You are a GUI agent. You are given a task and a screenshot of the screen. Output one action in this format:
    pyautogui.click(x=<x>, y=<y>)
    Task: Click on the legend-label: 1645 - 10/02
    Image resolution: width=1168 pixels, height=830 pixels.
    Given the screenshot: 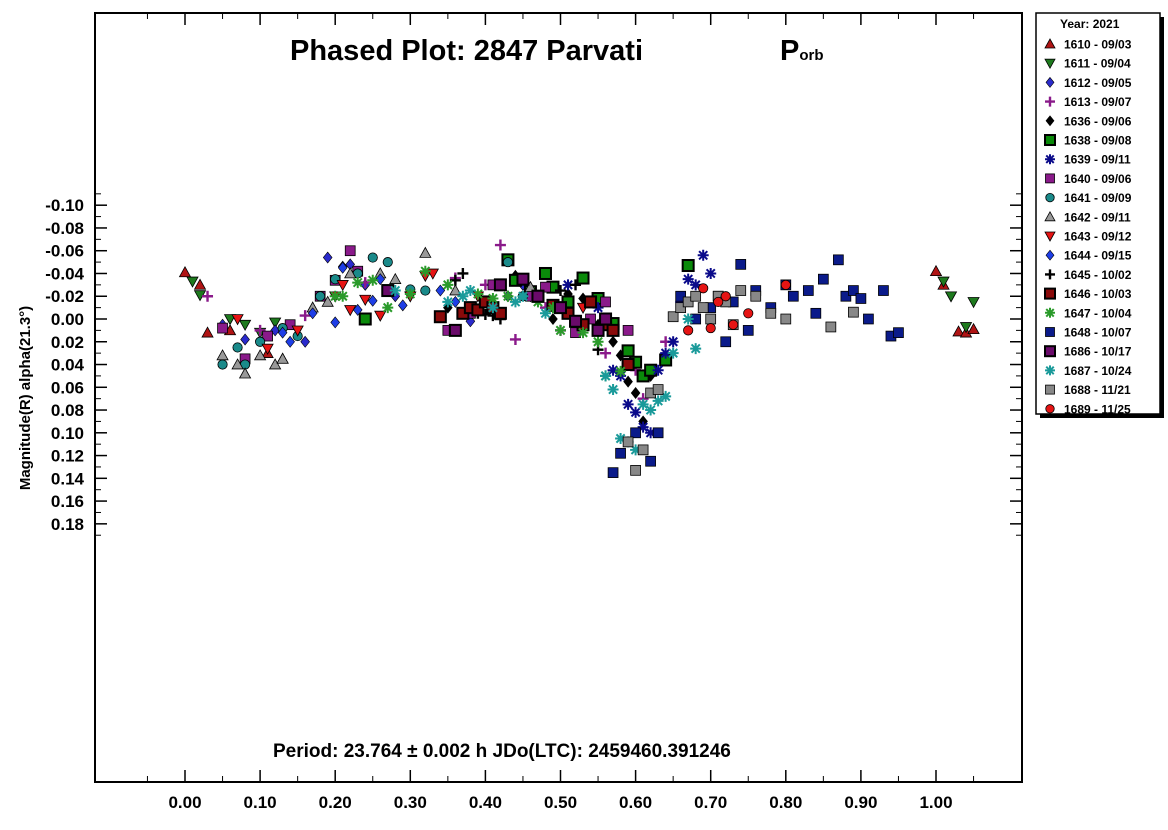 What is the action you would take?
    pyautogui.click(x=1098, y=275)
    